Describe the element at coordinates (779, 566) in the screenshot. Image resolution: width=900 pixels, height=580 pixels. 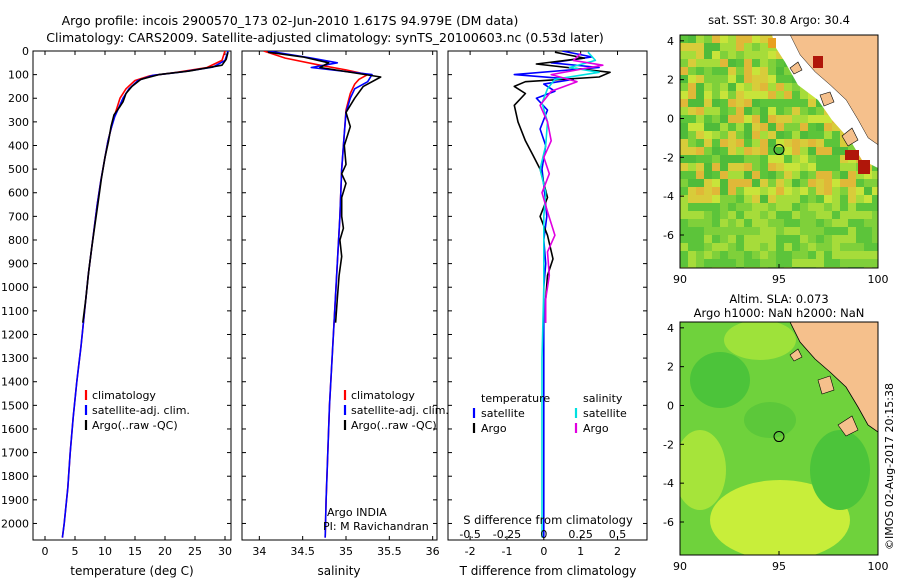
I see `map-x-tick-label: 95` at that location.